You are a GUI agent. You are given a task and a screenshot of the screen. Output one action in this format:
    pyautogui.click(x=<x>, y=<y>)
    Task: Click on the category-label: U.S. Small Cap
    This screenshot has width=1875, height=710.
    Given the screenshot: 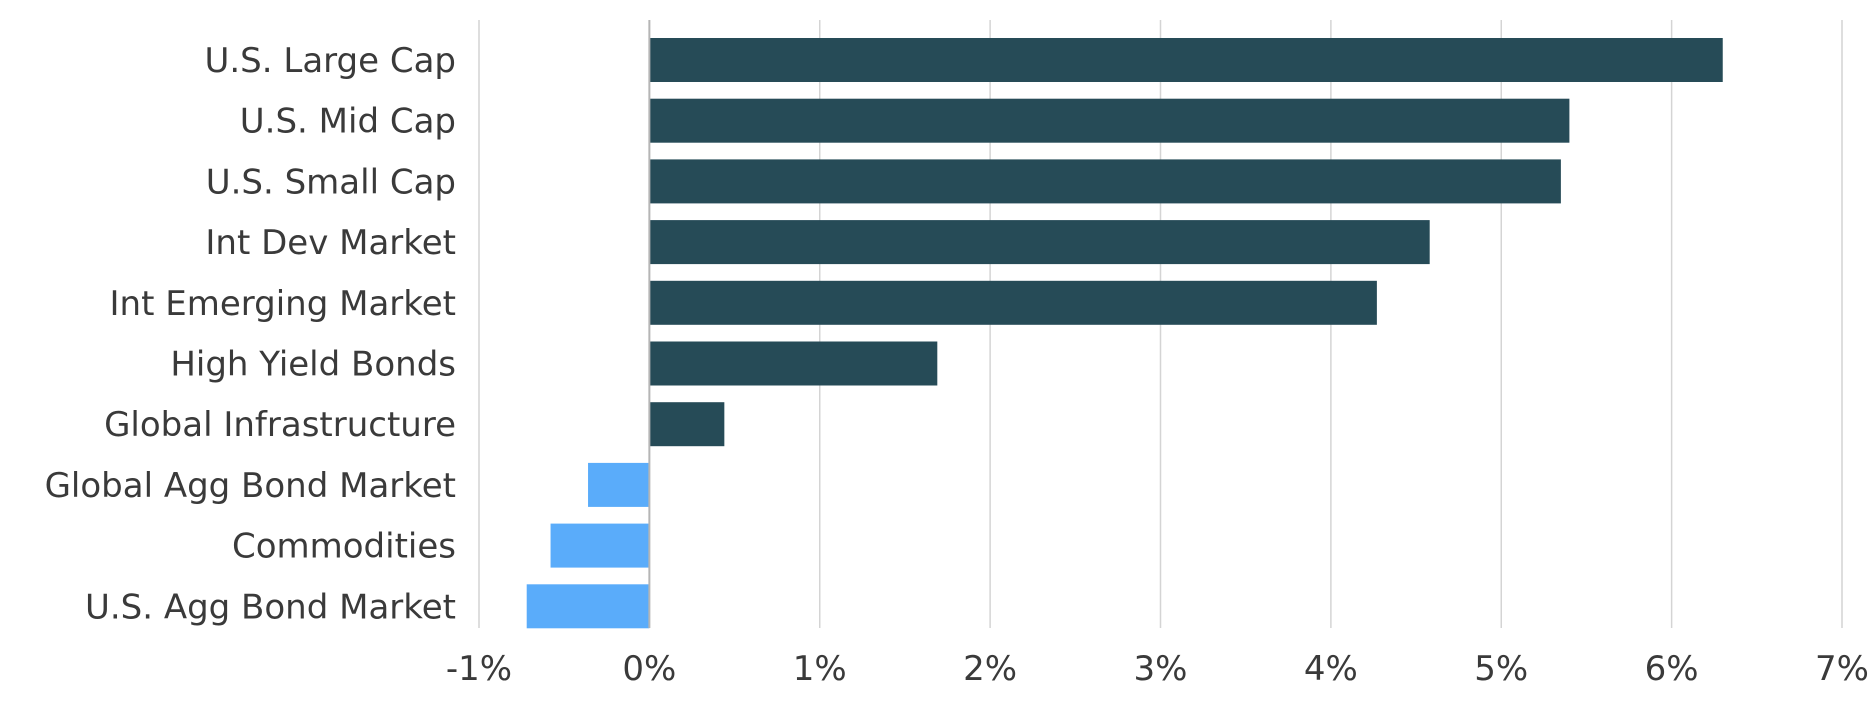 What is the action you would take?
    pyautogui.click(x=331, y=182)
    